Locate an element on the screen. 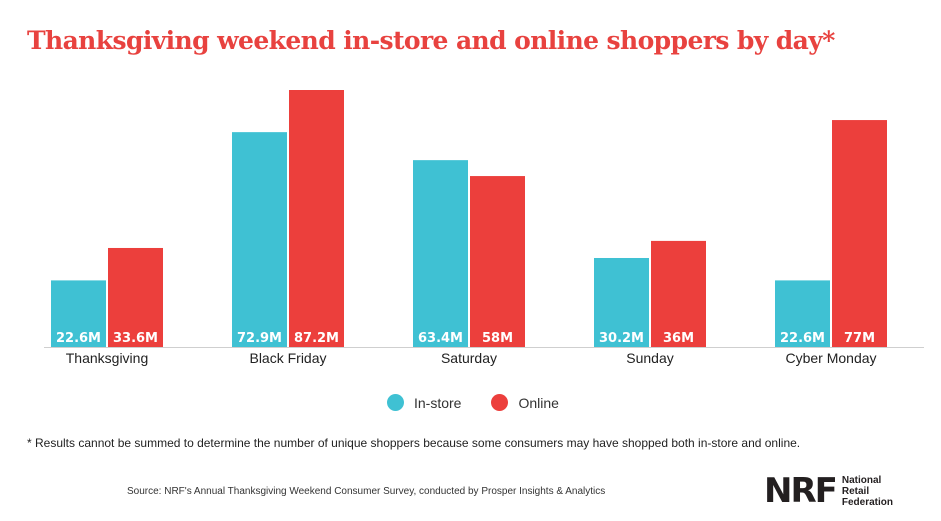 The height and width of the screenshot is (521, 941). x-tick-label-0: Thanksgiving is located at coordinates (107, 358).